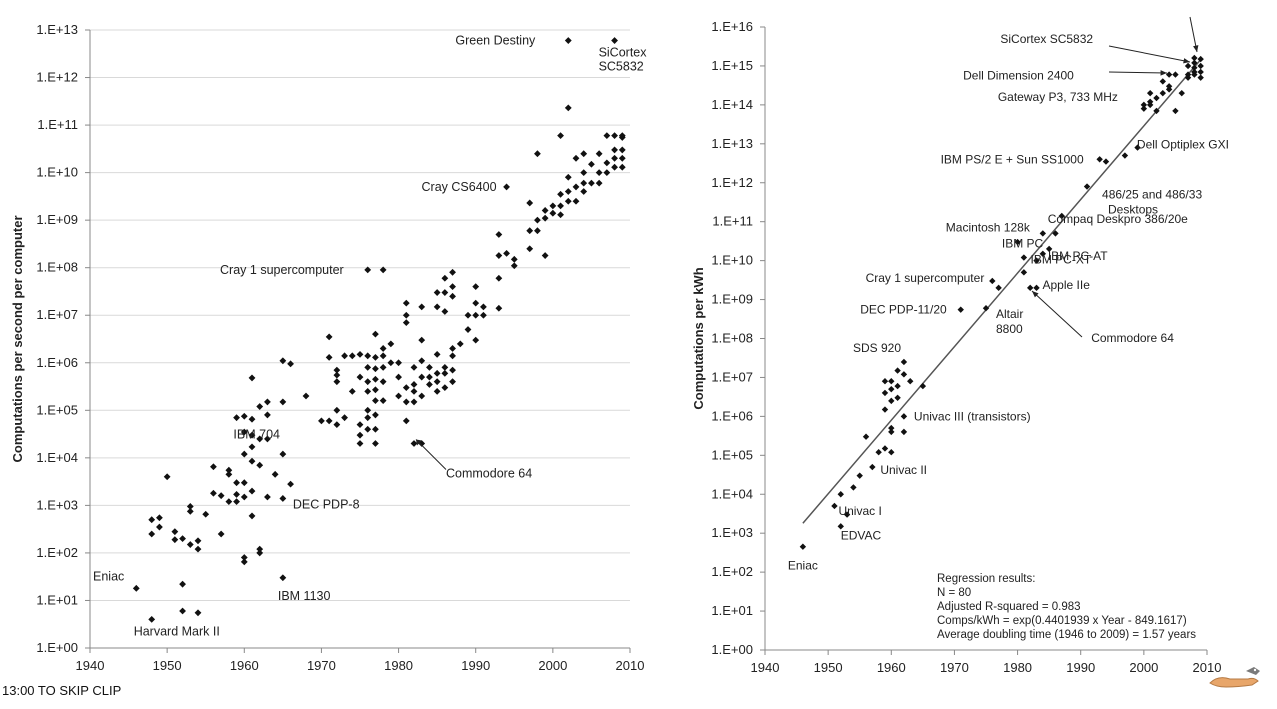 This screenshot has height=709, width=1277. What do you see at coordinates (861, 535) in the screenshot?
I see `annotation-label: EDVAC` at bounding box center [861, 535].